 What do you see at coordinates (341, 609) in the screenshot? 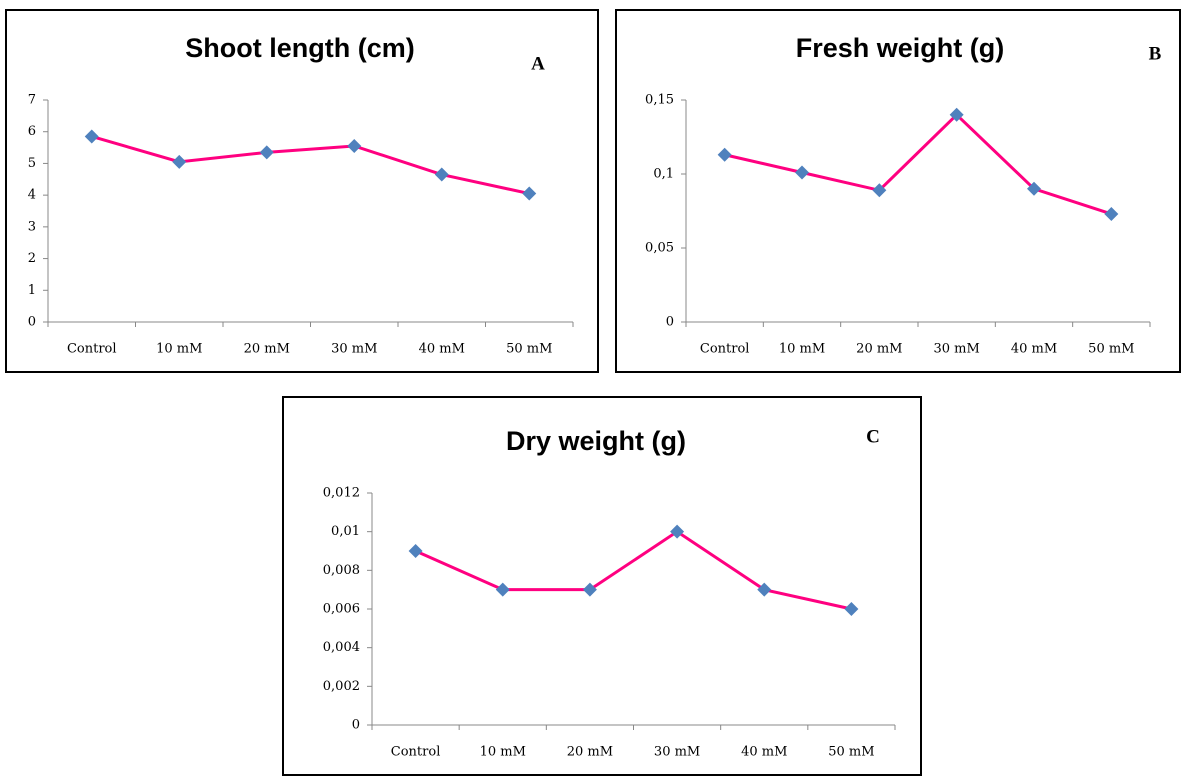
I see `y-tick-label: 0,006` at bounding box center [341, 609].